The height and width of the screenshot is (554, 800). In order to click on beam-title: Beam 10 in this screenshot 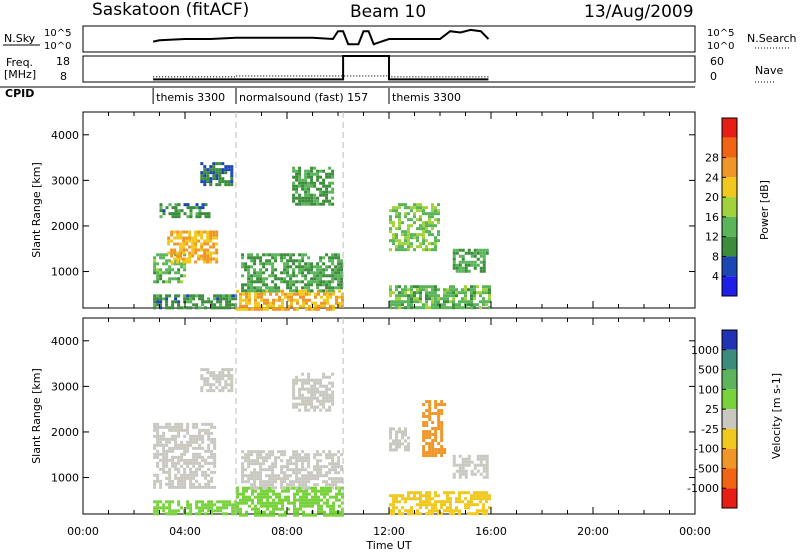, I will do `click(388, 12)`.